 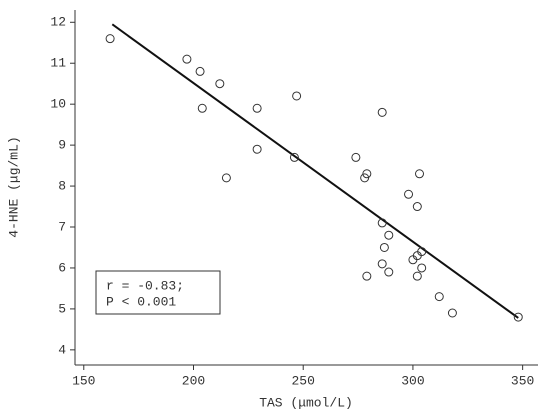 What do you see at coordinates (13, 186) in the screenshot?
I see `y-axis-label: 4-HNE (μg/mL)` at bounding box center [13, 186].